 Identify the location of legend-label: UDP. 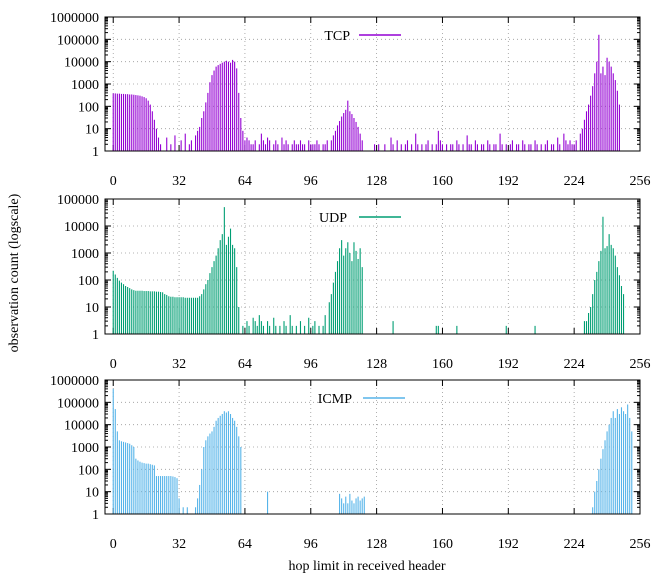
(333, 218).